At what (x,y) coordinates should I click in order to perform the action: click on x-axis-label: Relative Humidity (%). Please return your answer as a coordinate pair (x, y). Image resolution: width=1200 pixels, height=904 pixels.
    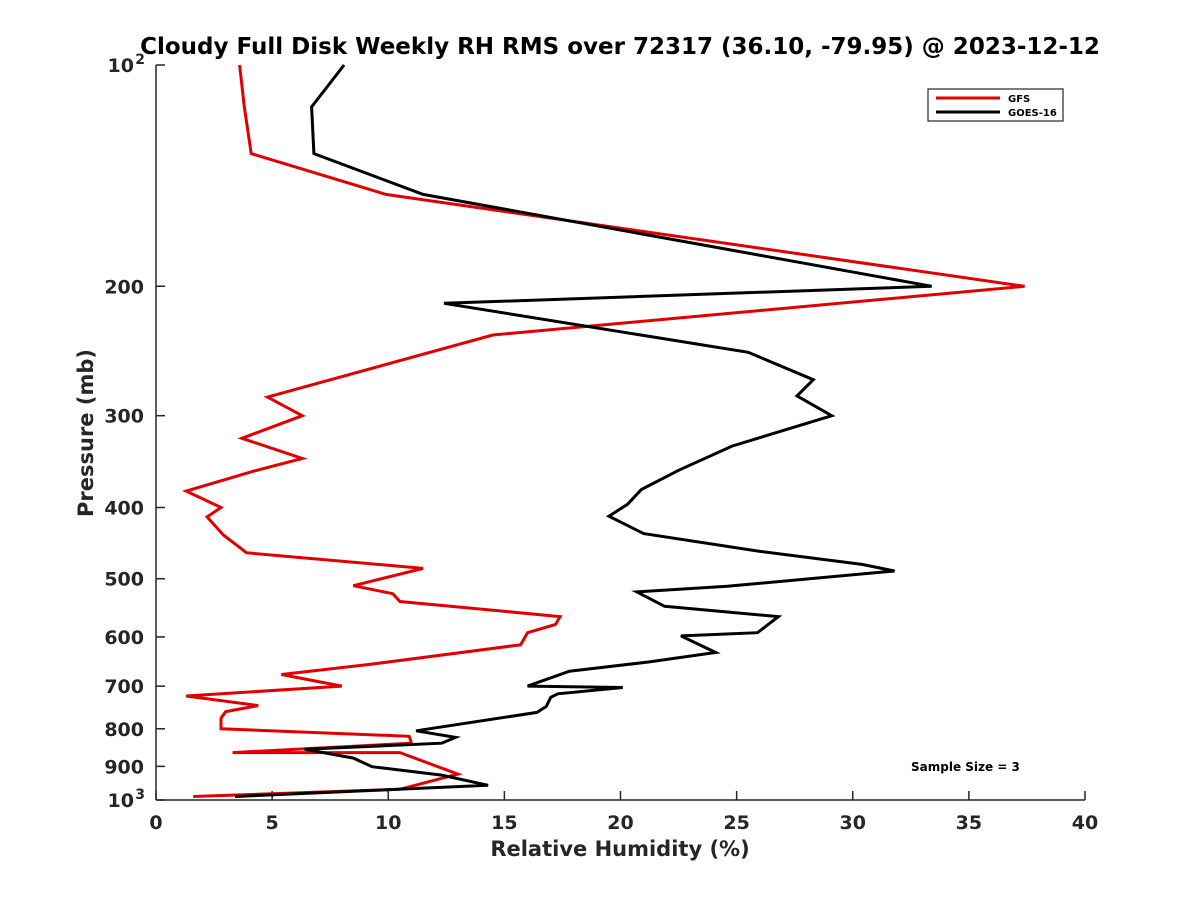
    Looking at the image, I should click on (619, 849).